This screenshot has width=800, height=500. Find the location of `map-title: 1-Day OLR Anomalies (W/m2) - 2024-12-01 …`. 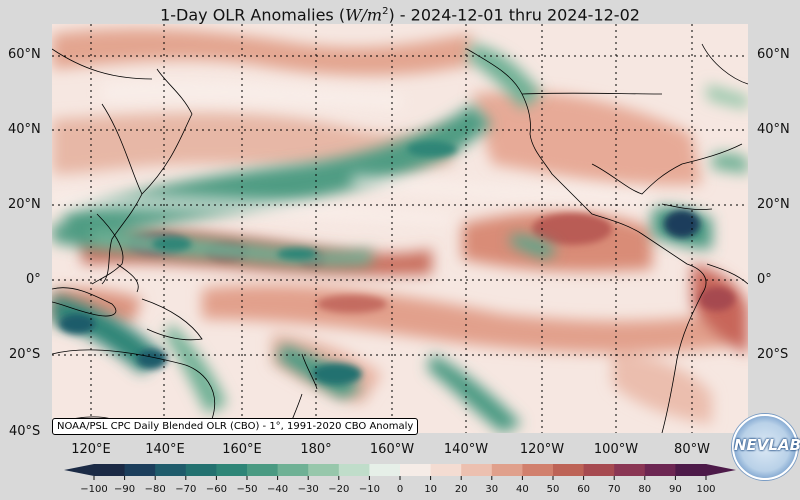

map-title: 1-Day OLR Anomalies (W/m2) - 2024-12-01 … is located at coordinates (400, 15).